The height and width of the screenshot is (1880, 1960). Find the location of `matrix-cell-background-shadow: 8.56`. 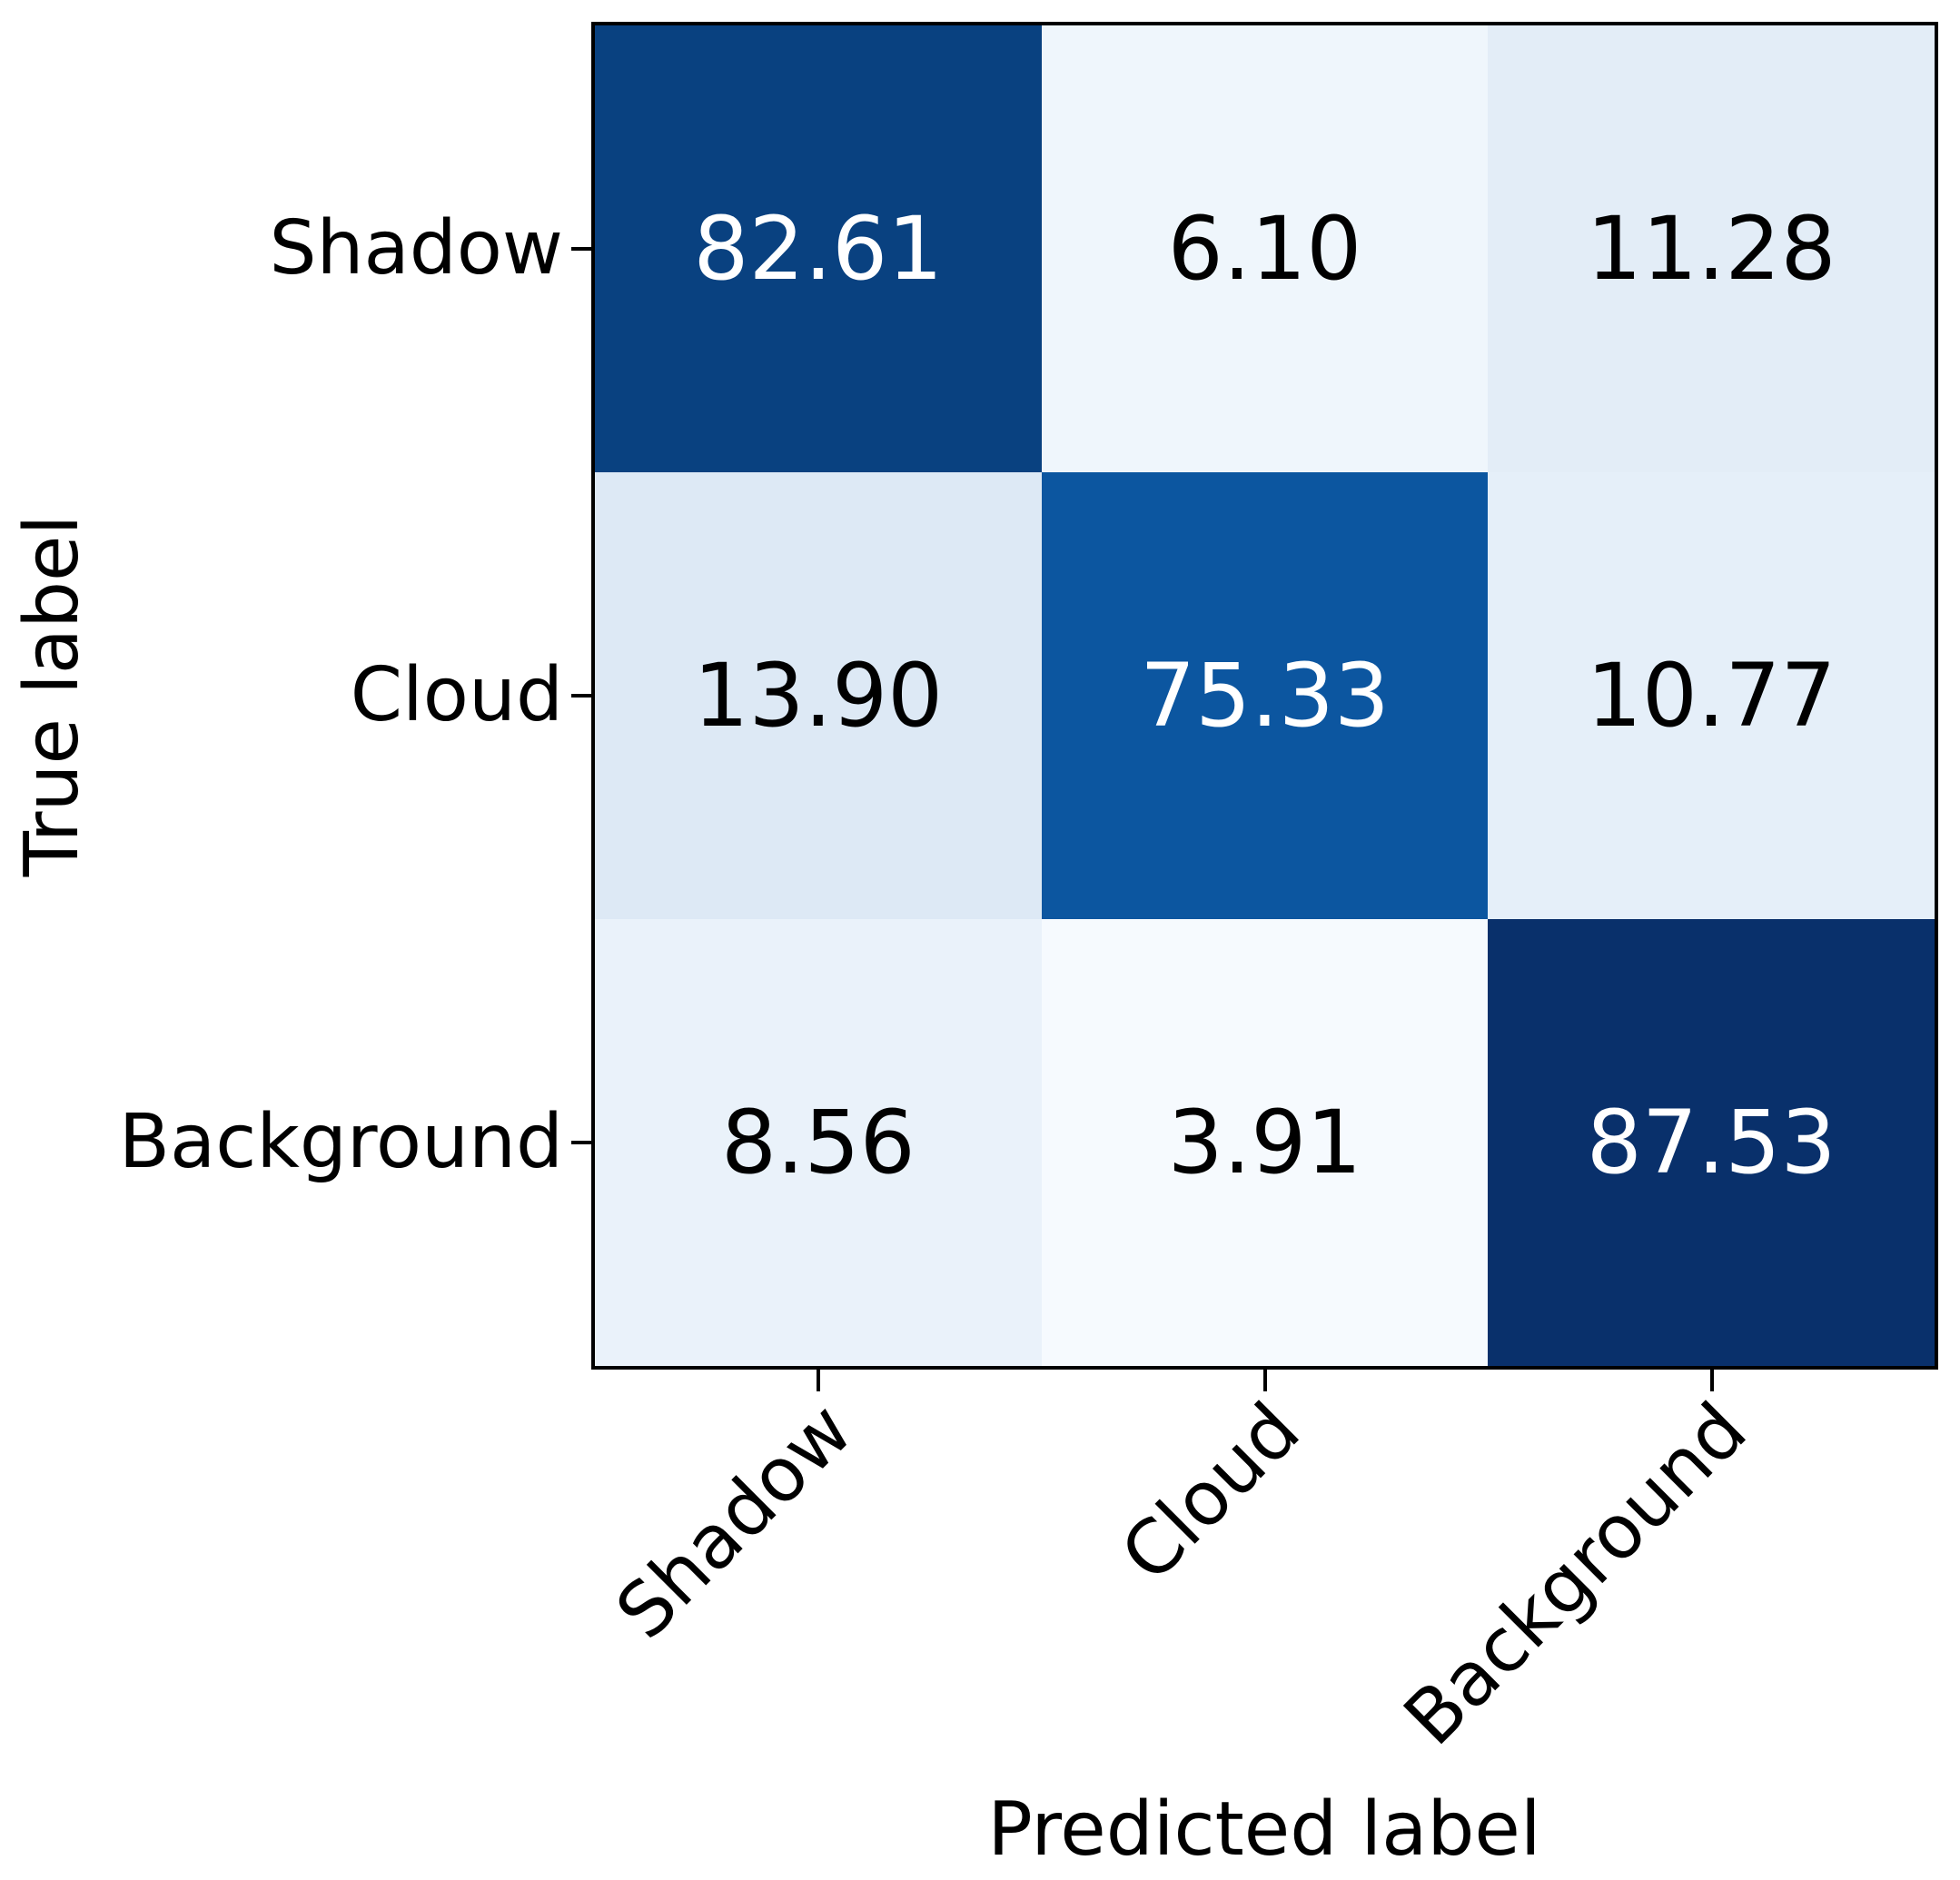

matrix-cell-background-shadow: 8.56 is located at coordinates (818, 1142).